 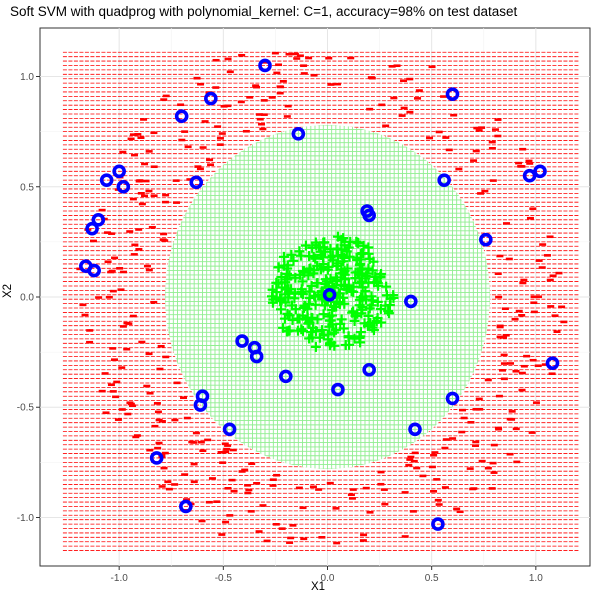 What do you see at coordinates (120, 578) in the screenshot?
I see `x-tick-label: -1.0` at bounding box center [120, 578].